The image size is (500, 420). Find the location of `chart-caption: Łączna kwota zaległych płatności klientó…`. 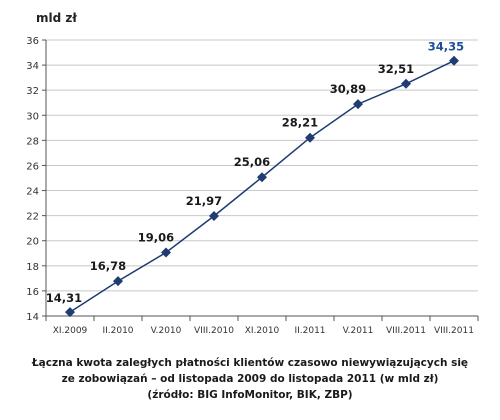

chart-caption: Łączna kwota zaległych płatności klientó… is located at coordinates (250, 379).